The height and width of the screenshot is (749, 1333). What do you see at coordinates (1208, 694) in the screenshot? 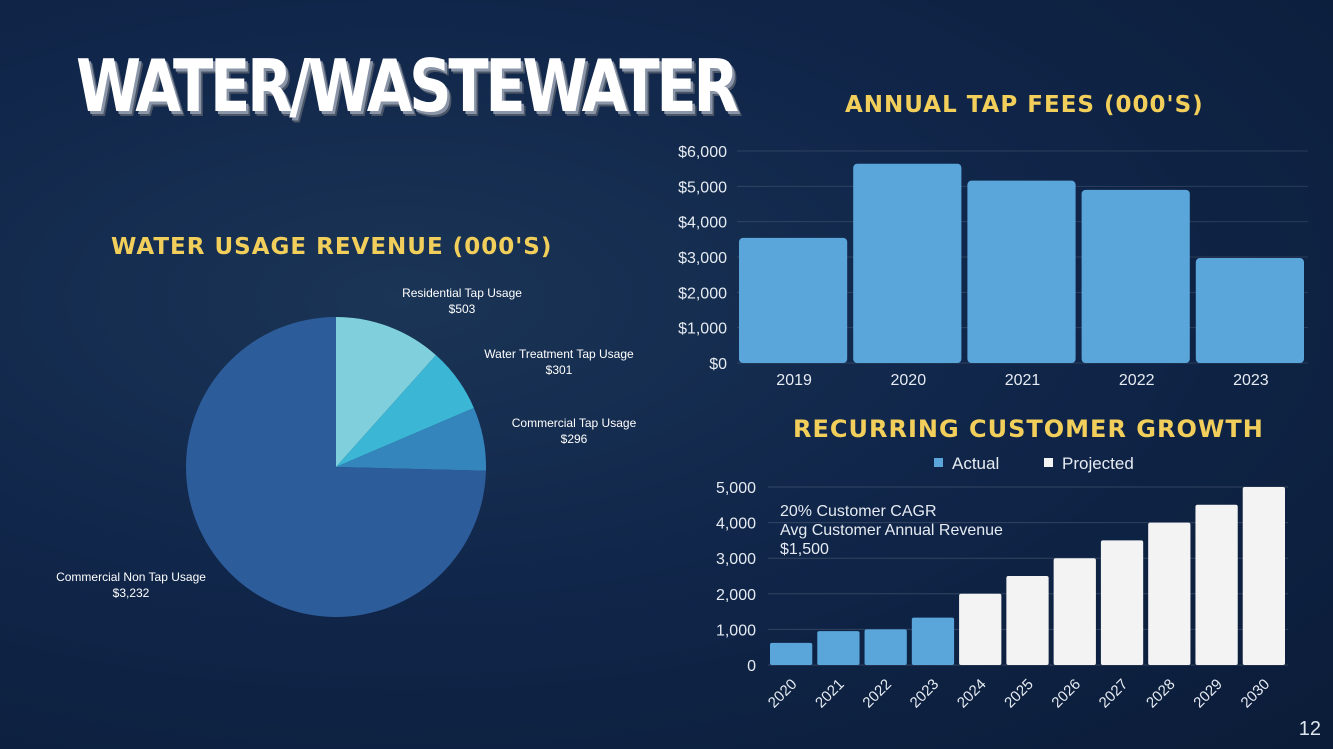
I see `x-tick-label: 2029` at bounding box center [1208, 694].